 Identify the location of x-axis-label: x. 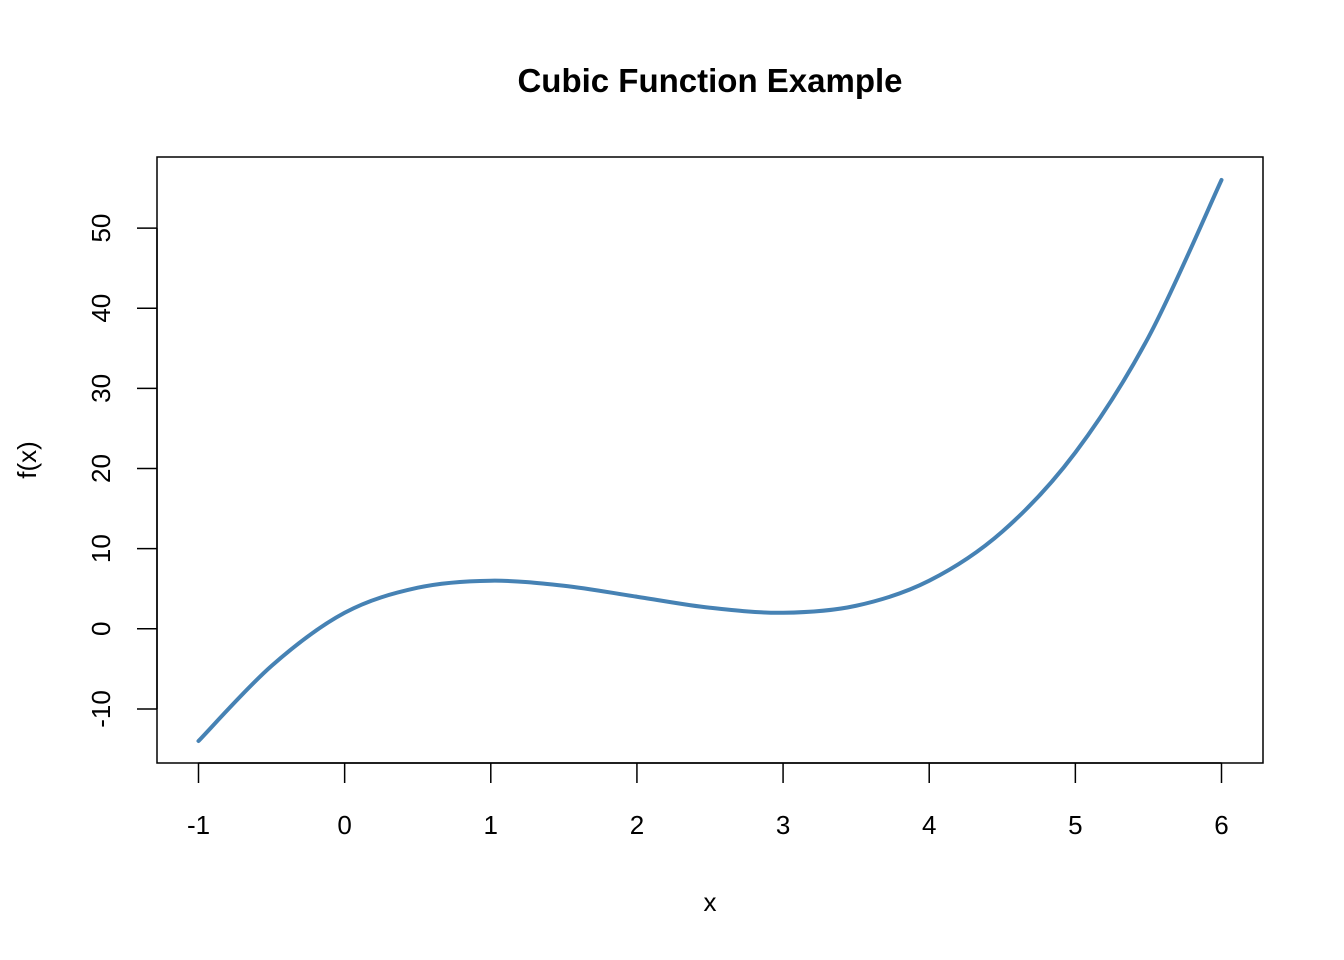
(710, 902).